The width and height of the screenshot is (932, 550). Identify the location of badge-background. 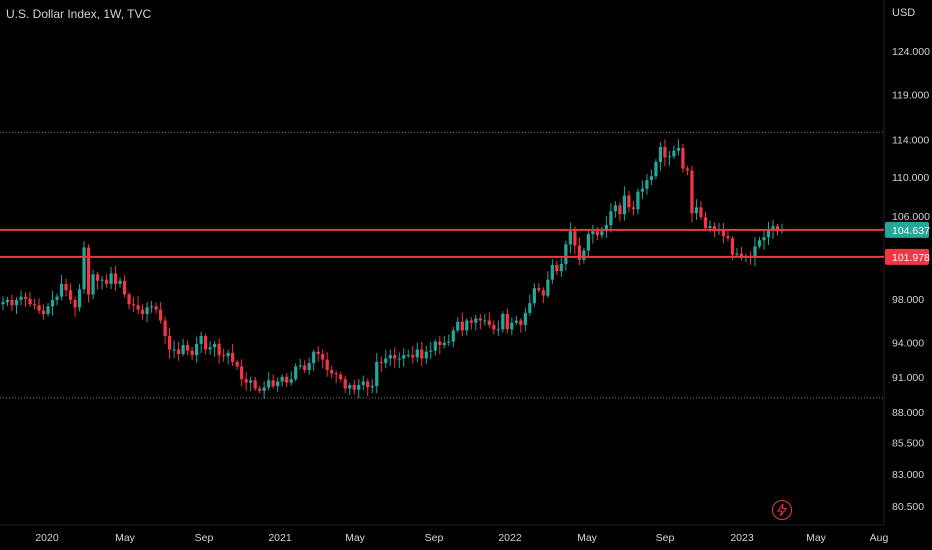
(907, 229).